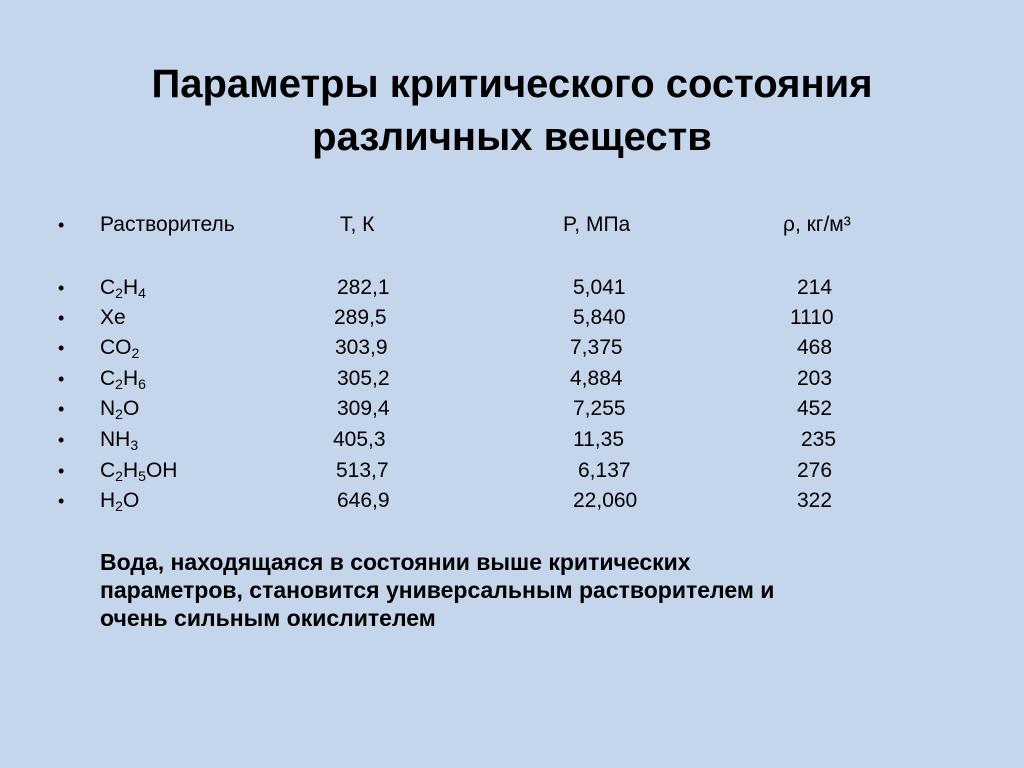 This screenshot has width=1024, height=768. What do you see at coordinates (113, 317) in the screenshot?
I see `substance-formula: Xe` at bounding box center [113, 317].